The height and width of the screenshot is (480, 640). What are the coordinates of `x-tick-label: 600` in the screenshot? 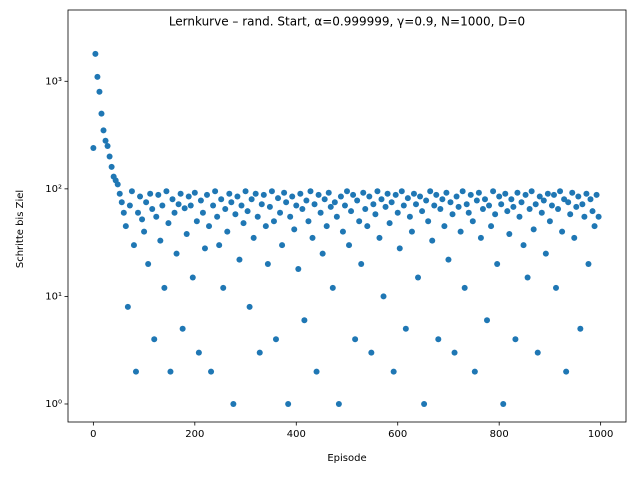 It's located at (397, 434).